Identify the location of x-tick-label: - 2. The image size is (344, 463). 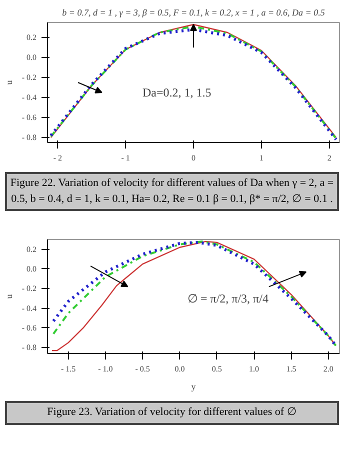
(57, 158).